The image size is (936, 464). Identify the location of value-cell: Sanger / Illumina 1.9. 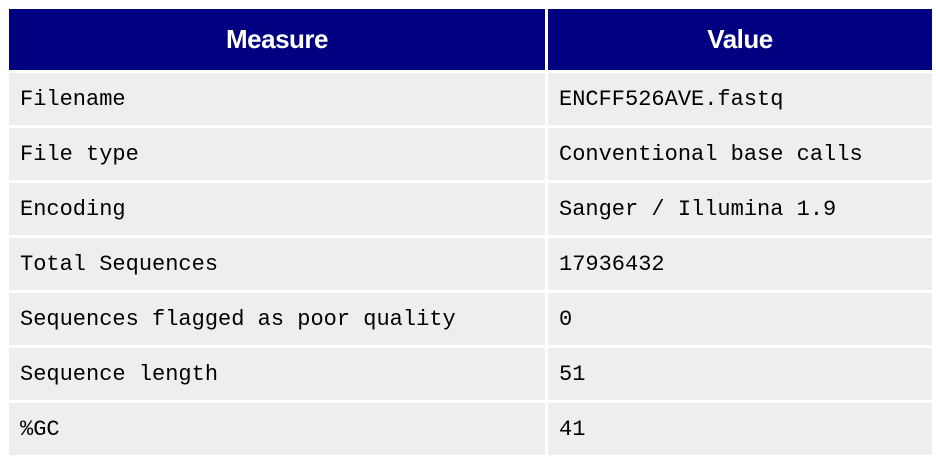
(740, 209).